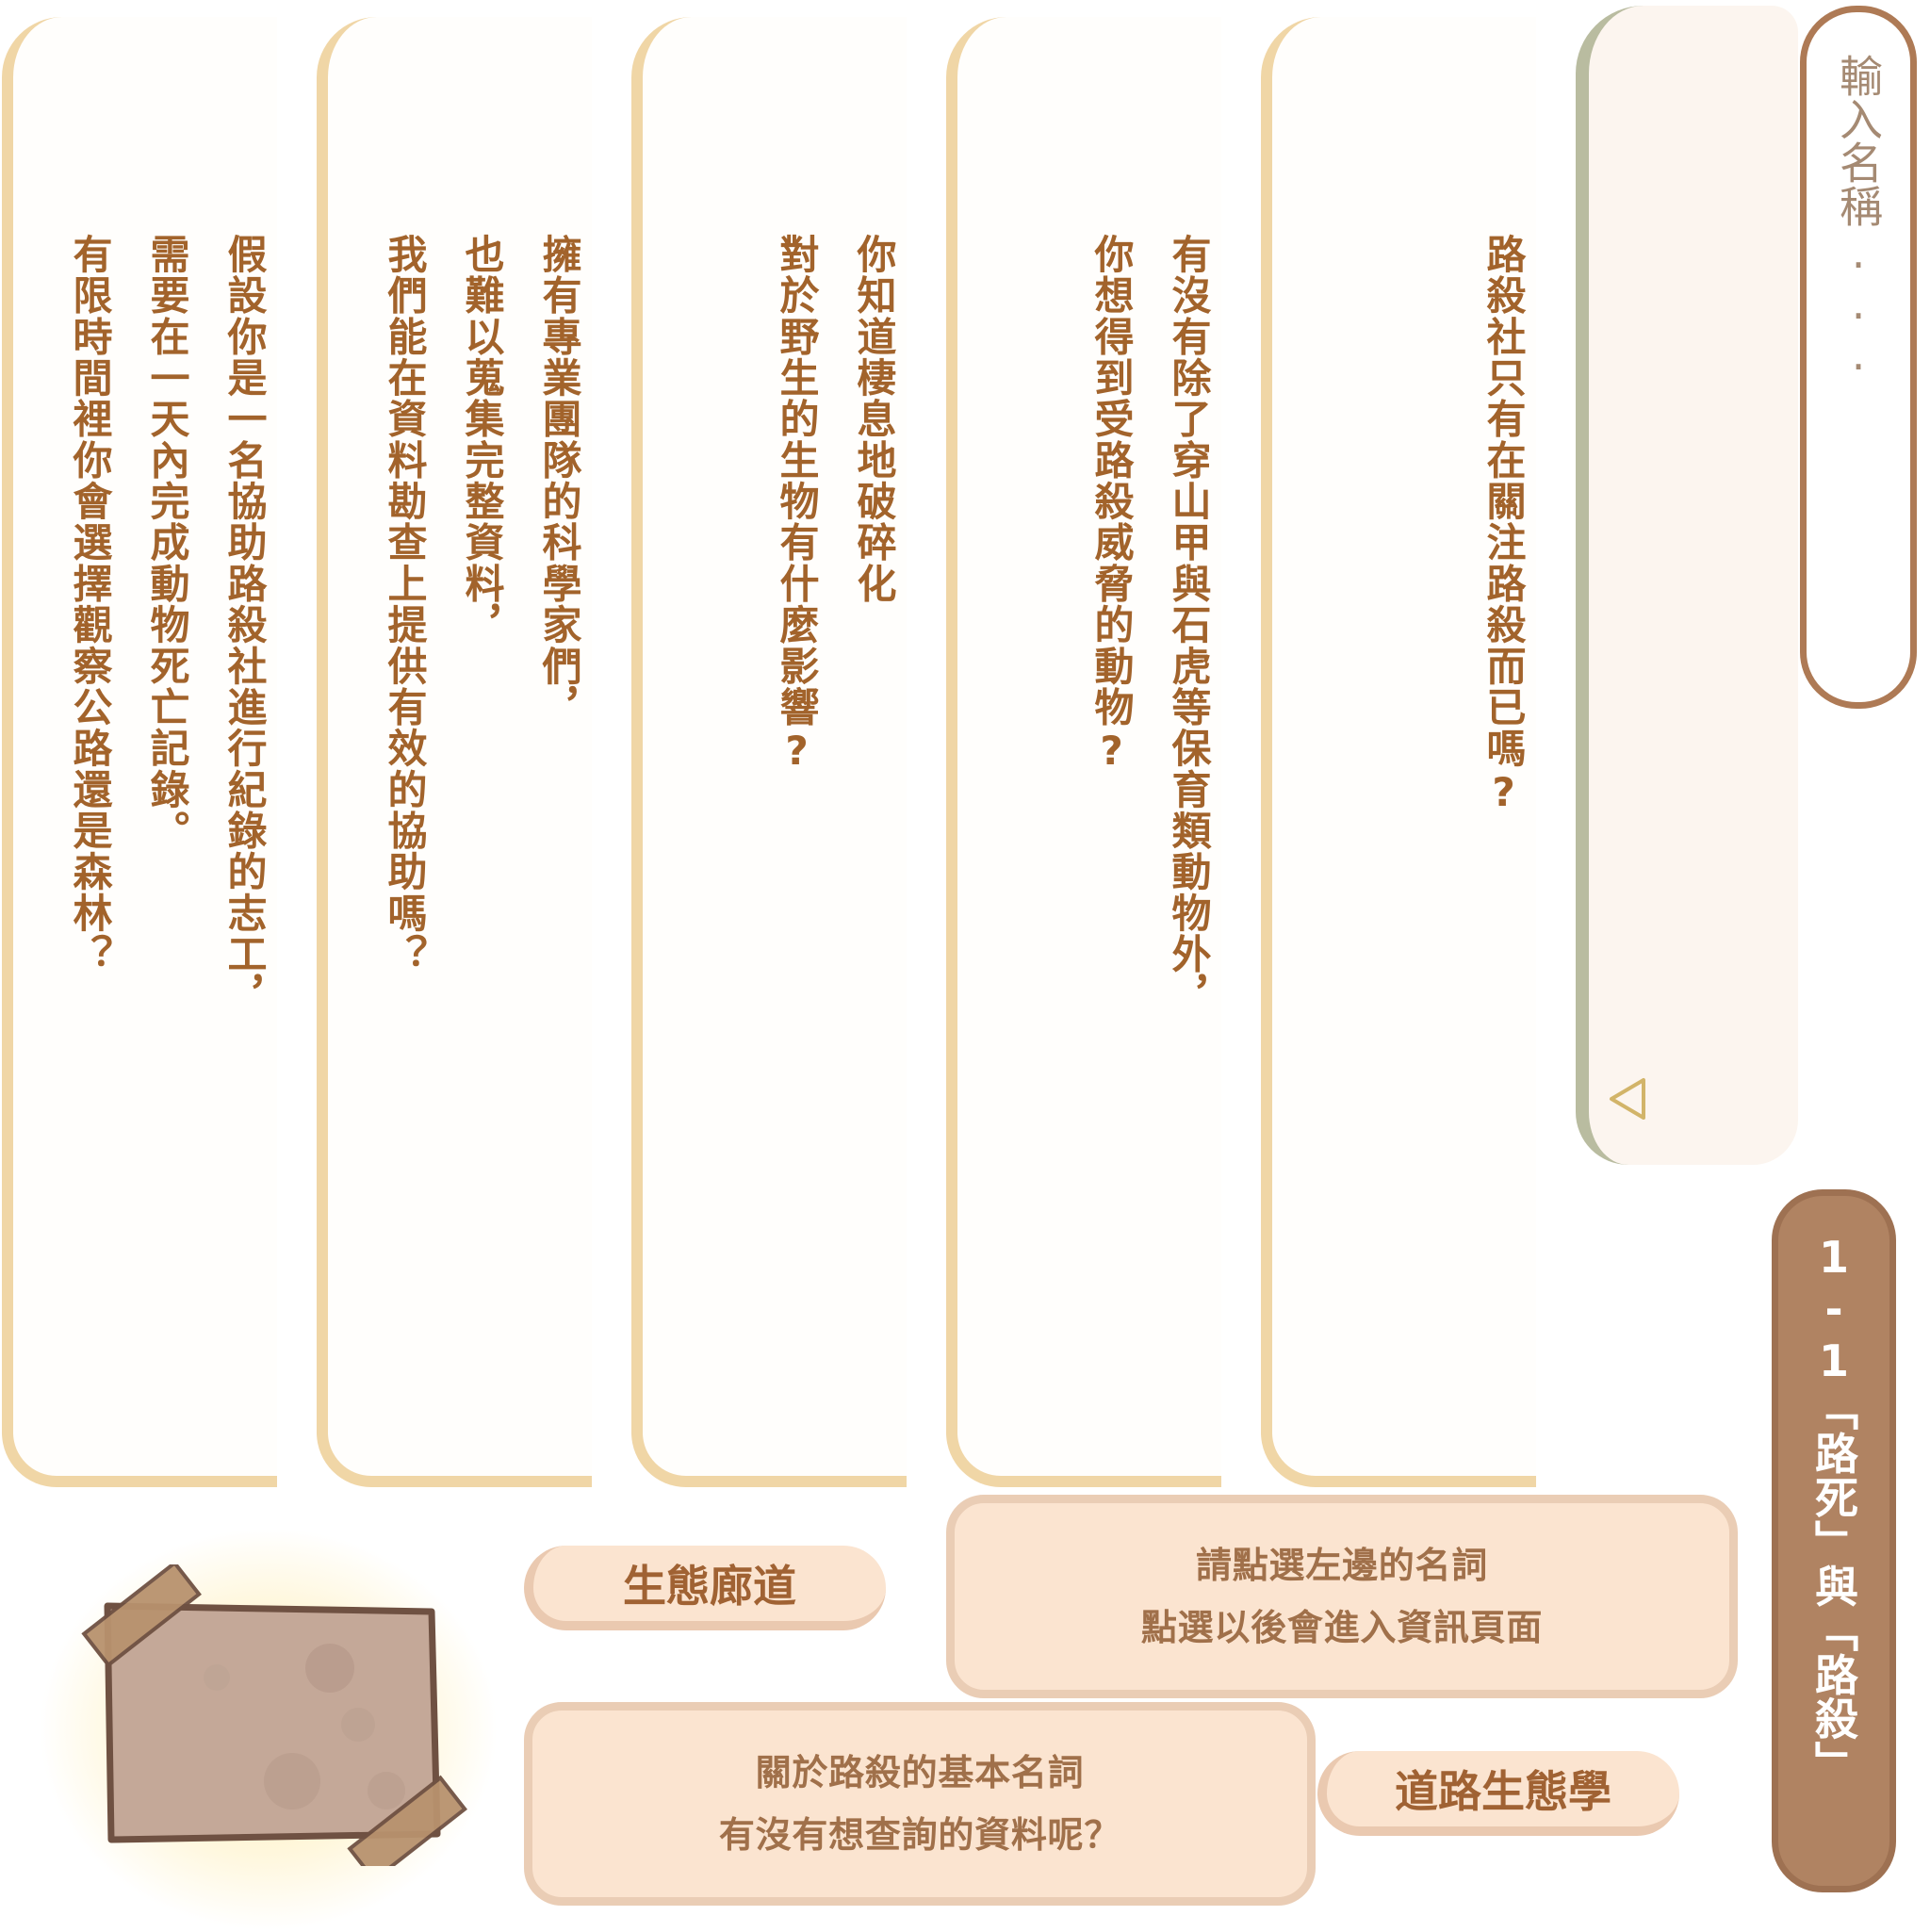  What do you see at coordinates (1342, 1627) in the screenshot?
I see `select-hint-line-2: 點選以後會進入資訊頁面` at bounding box center [1342, 1627].